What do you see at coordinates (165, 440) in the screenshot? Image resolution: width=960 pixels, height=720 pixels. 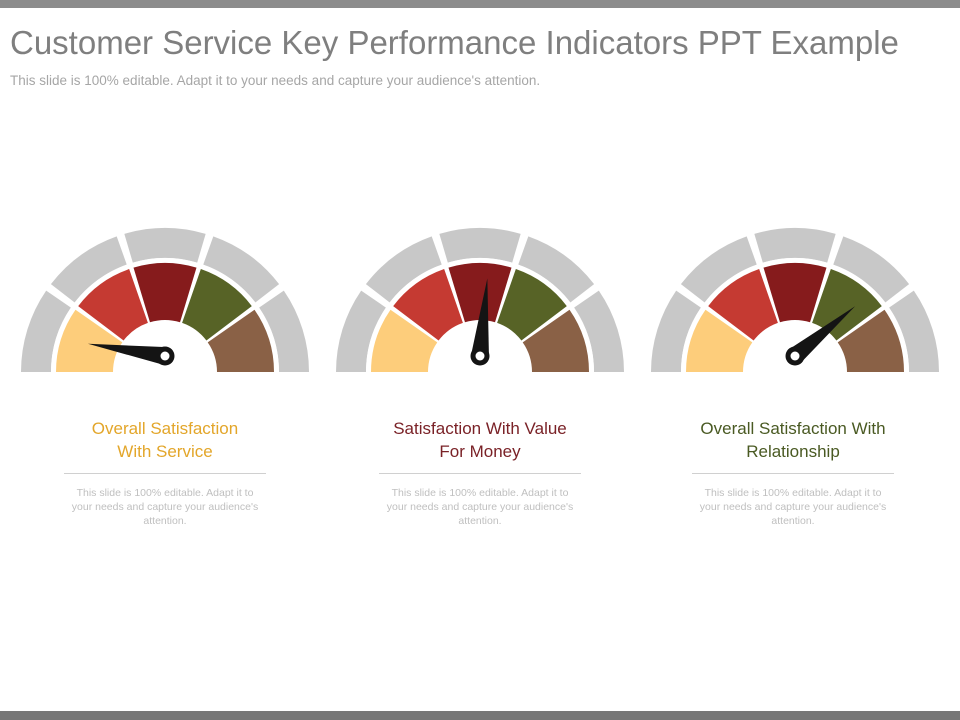 I see `gauge-title: Overall Satisfaction With Service` at bounding box center [165, 440].